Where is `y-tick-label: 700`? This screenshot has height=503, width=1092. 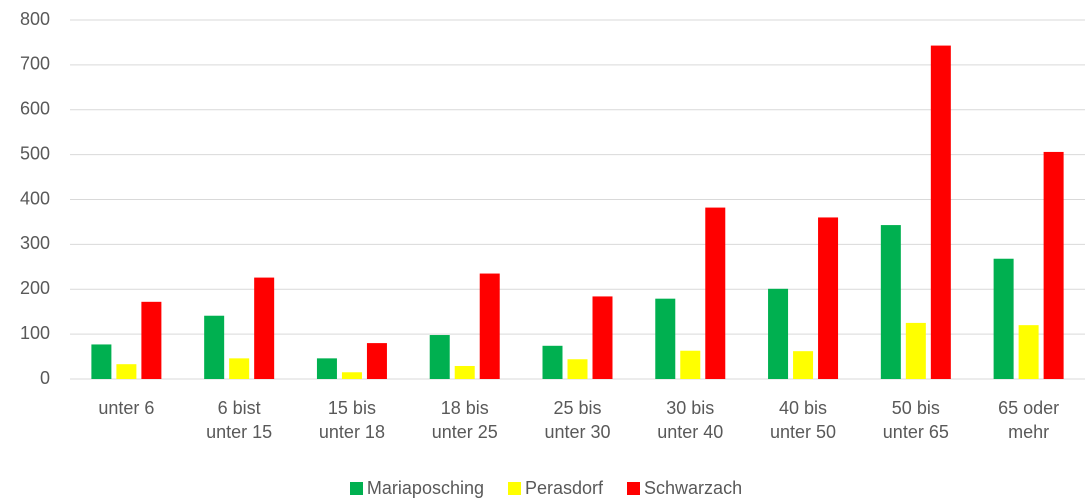
y-tick-label: 700 is located at coordinates (35, 64).